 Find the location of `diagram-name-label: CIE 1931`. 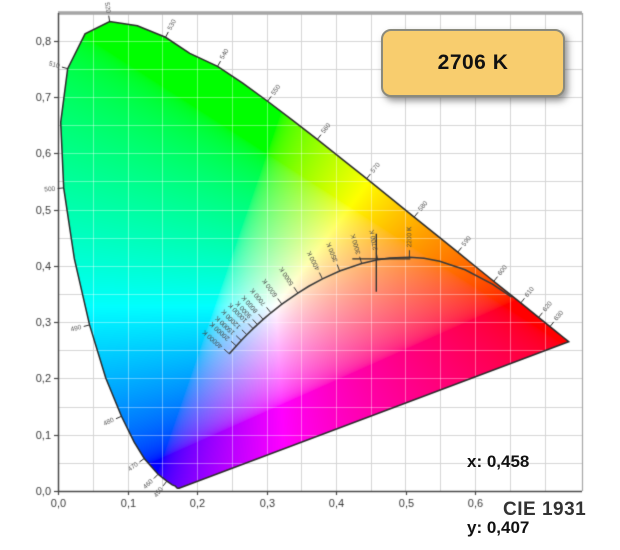

diagram-name-label: CIE 1931 is located at coordinates (545, 509).